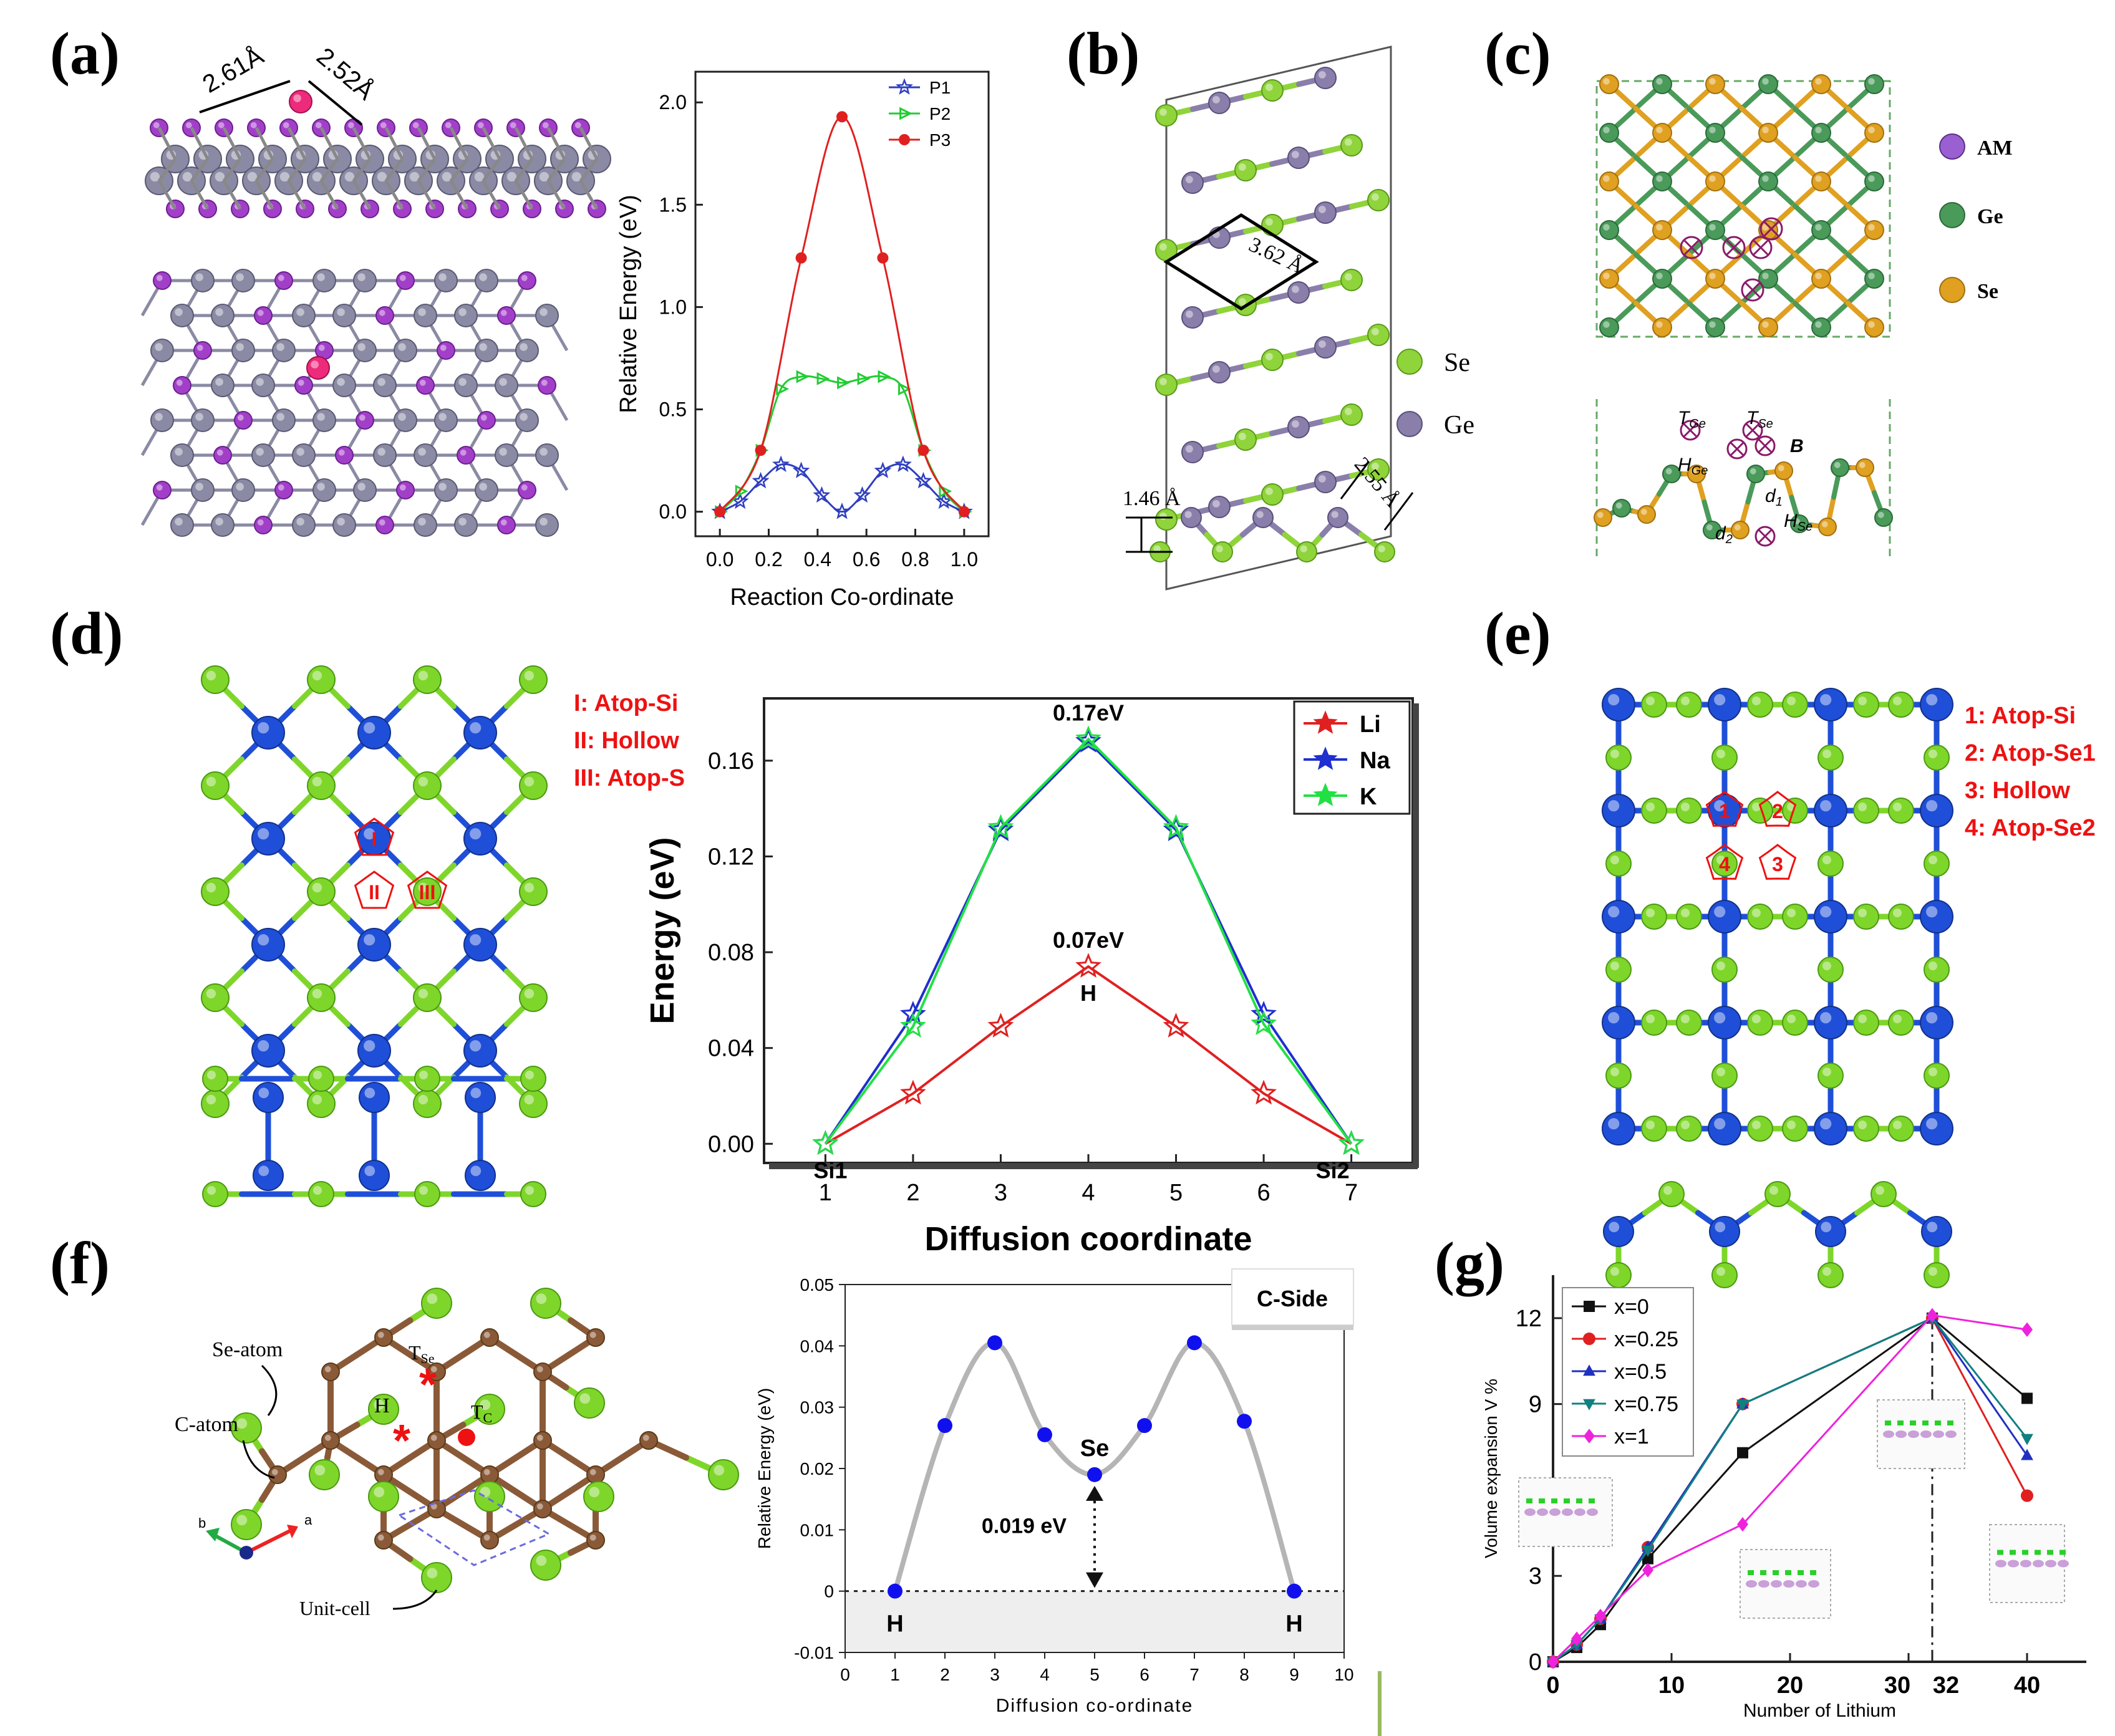 Image resolution: width=2115 pixels, height=1736 pixels. What do you see at coordinates (731, 1144) in the screenshot?
I see `y-tick-label: 0.00` at bounding box center [731, 1144].